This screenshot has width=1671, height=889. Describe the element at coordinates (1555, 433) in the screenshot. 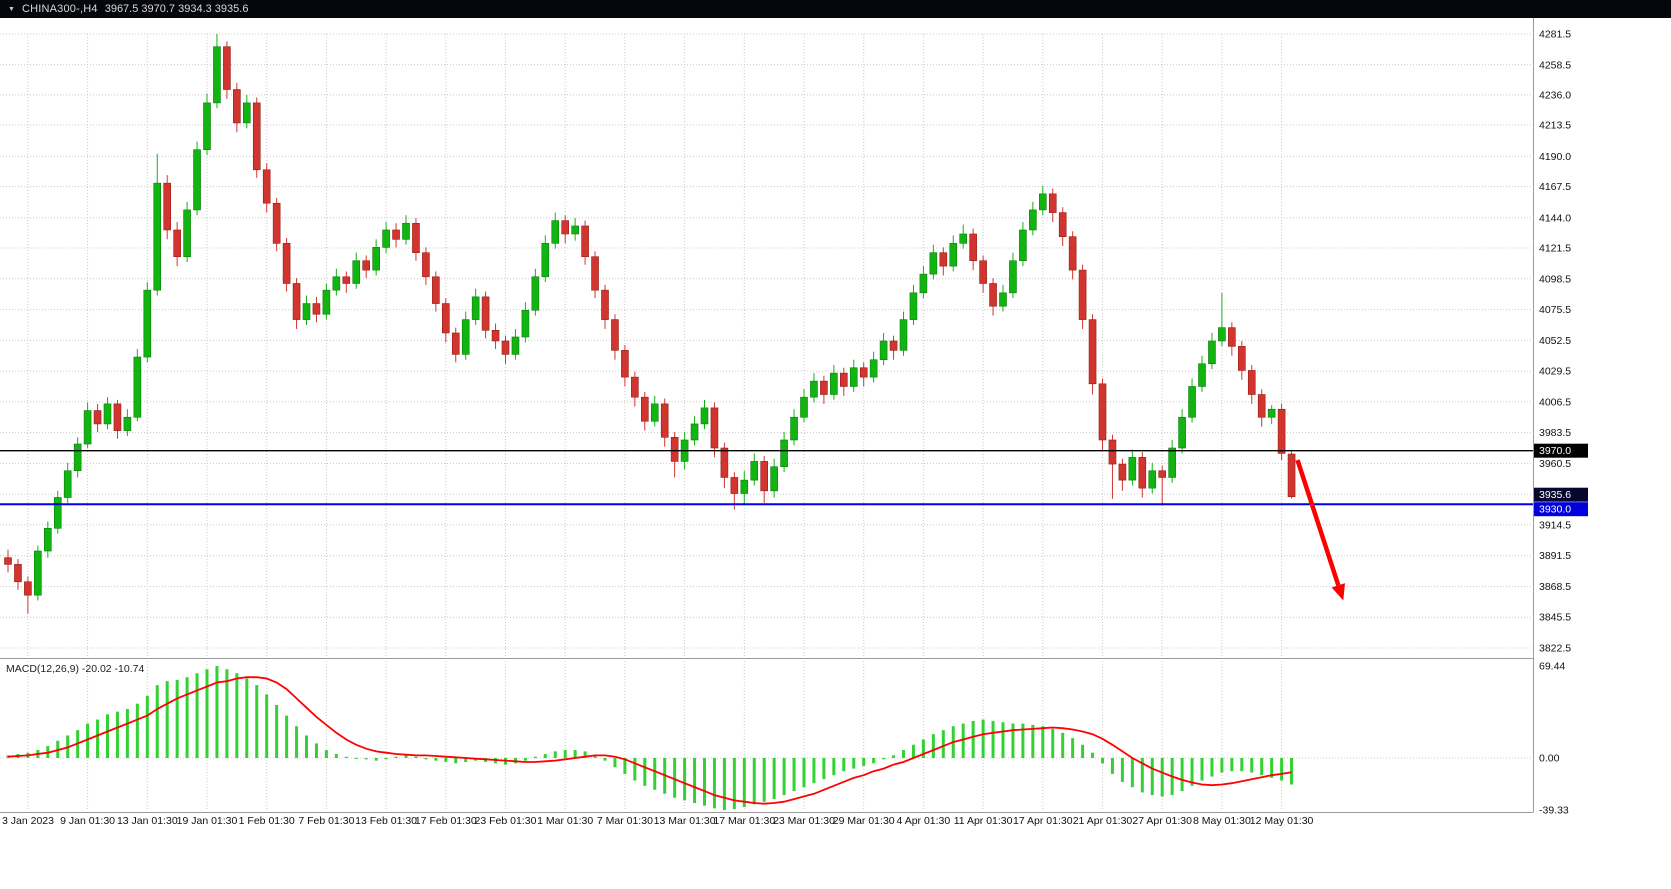

I see `svg-text: 3983.5` at that location.